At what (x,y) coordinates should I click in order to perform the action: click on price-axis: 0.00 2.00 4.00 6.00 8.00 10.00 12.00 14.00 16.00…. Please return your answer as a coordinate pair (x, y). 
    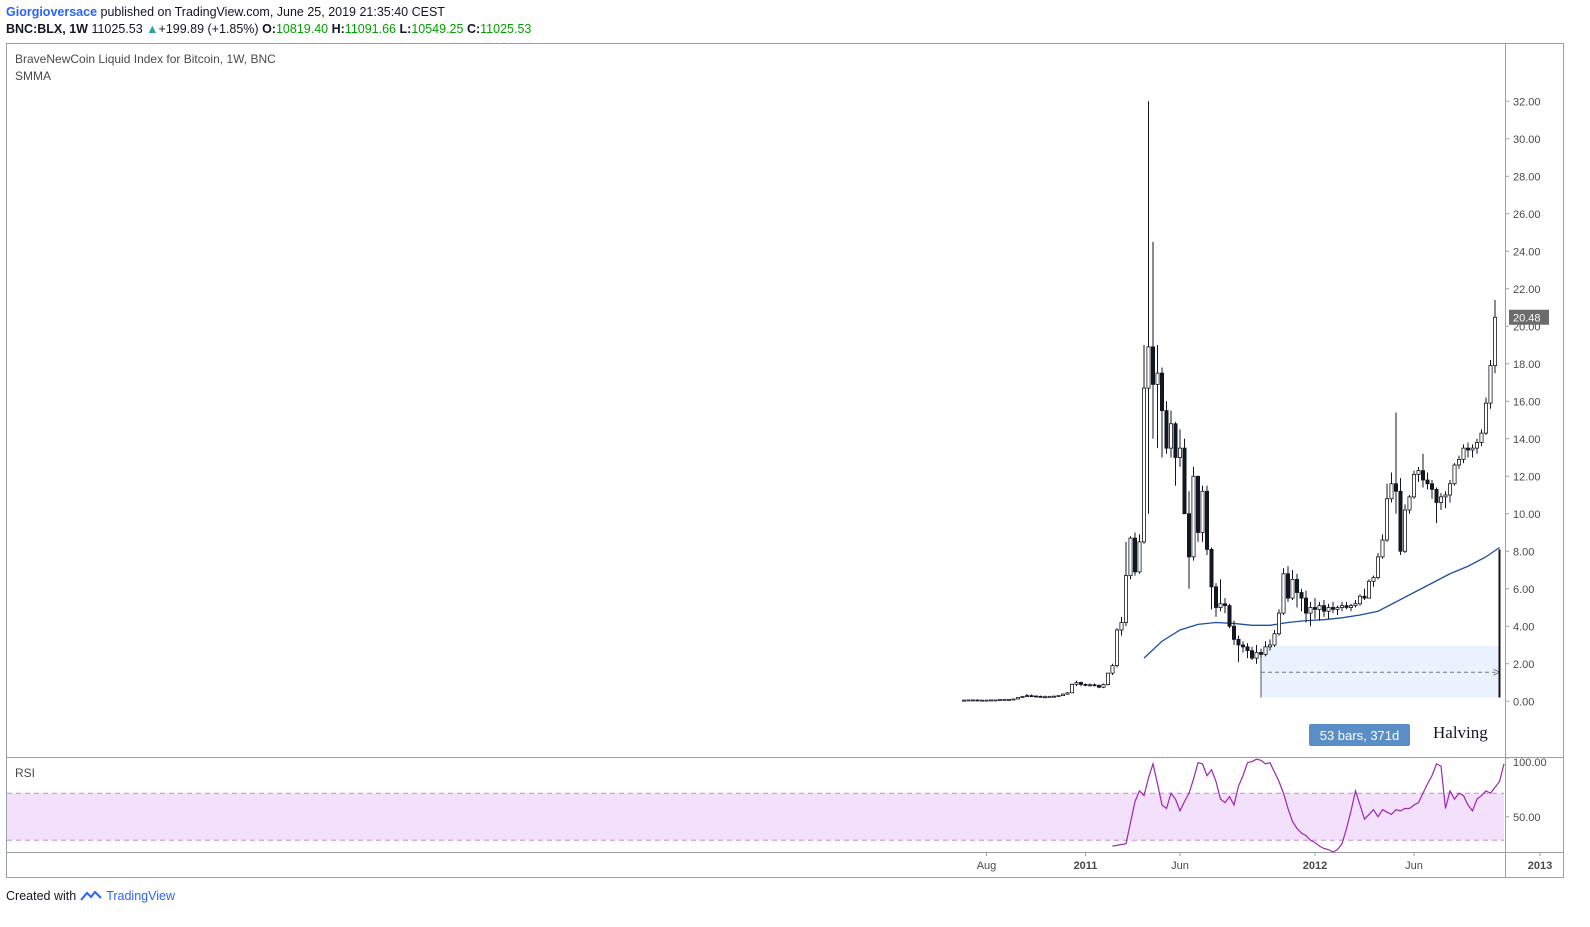
    Looking at the image, I should click on (1523, 402).